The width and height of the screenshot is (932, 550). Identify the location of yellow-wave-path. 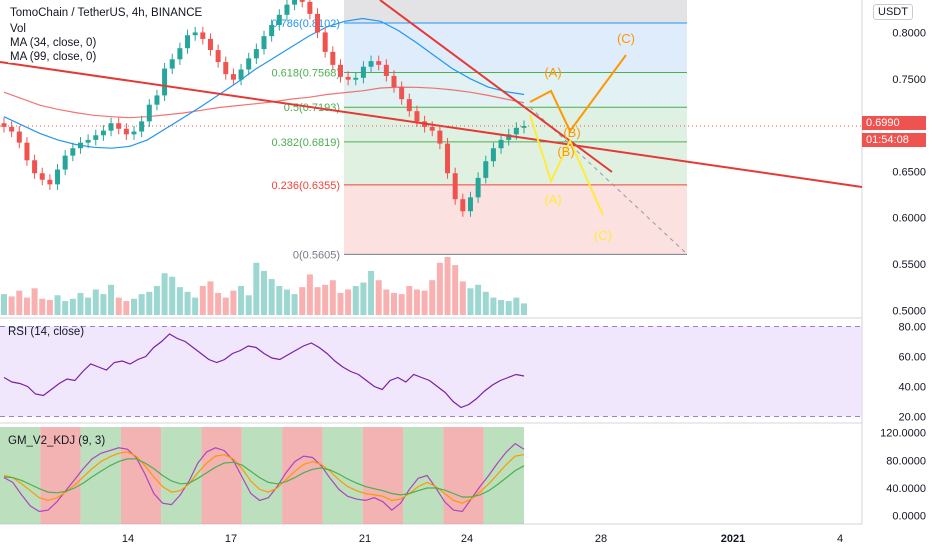
(566, 165).